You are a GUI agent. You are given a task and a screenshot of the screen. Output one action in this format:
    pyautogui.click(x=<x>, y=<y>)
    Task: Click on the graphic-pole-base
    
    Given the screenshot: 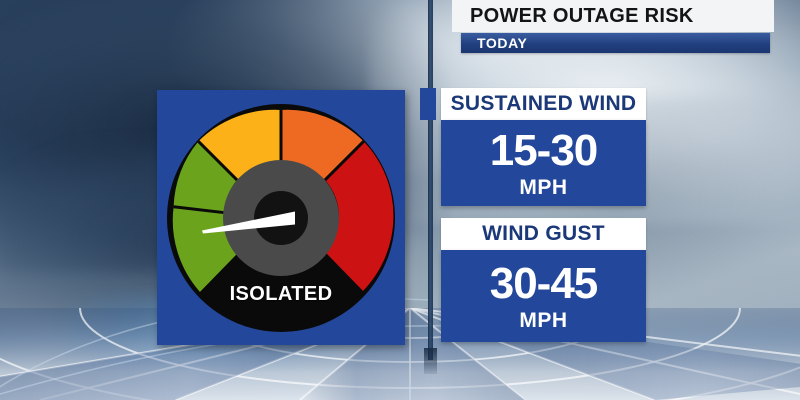 What is the action you would take?
    pyautogui.click(x=430, y=361)
    